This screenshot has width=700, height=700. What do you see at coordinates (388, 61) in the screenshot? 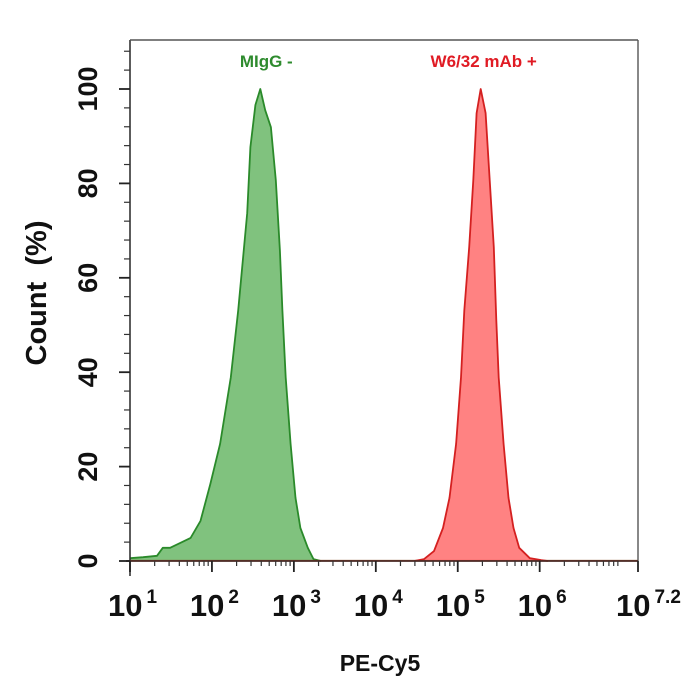
I see `series-labels: MIgG - W6/32 mAb +` at bounding box center [388, 61].